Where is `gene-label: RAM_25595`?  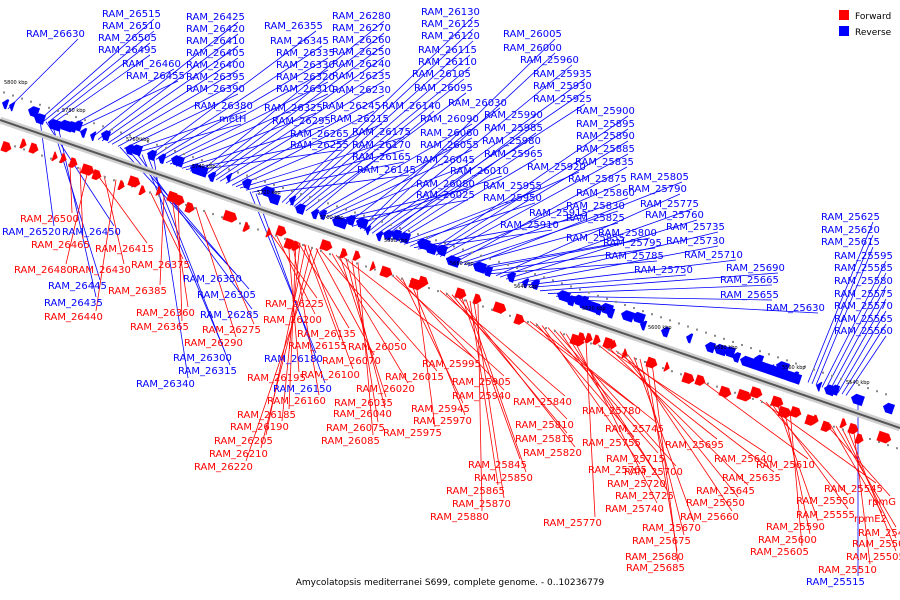 gene-label: RAM_25595 is located at coordinates (863, 256).